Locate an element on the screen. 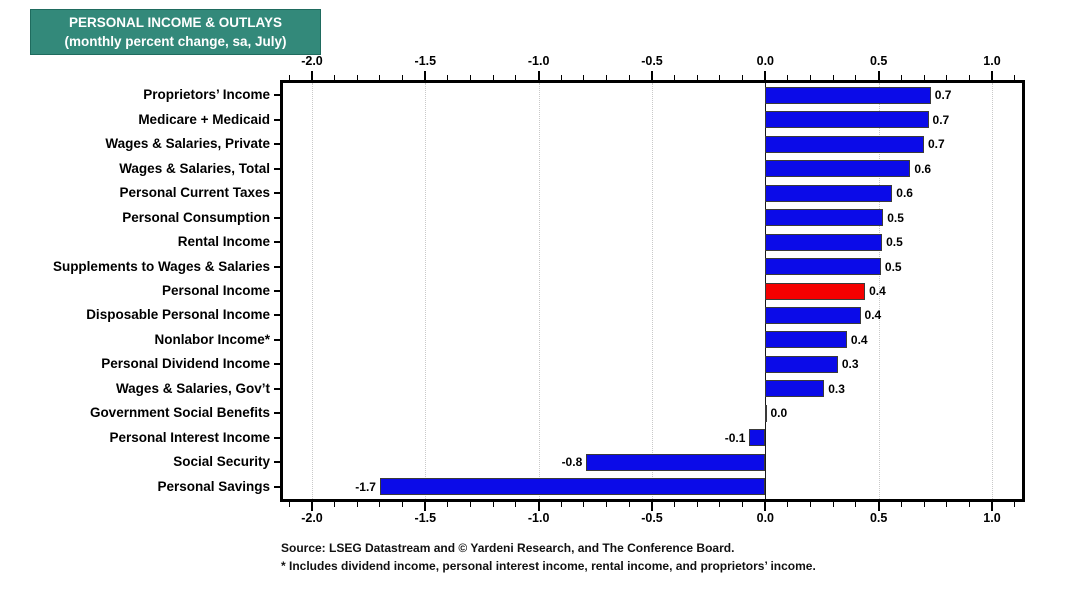  category-label: Personal Income is located at coordinates (215, 290).